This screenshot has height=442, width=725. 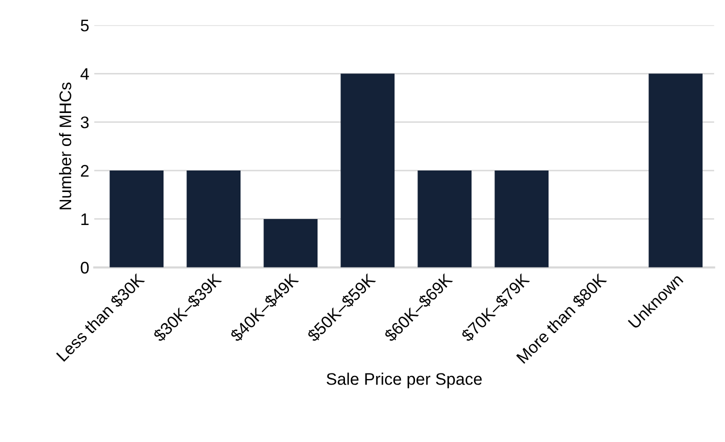 I want to click on y-tick-label: 2, so click(x=84, y=170).